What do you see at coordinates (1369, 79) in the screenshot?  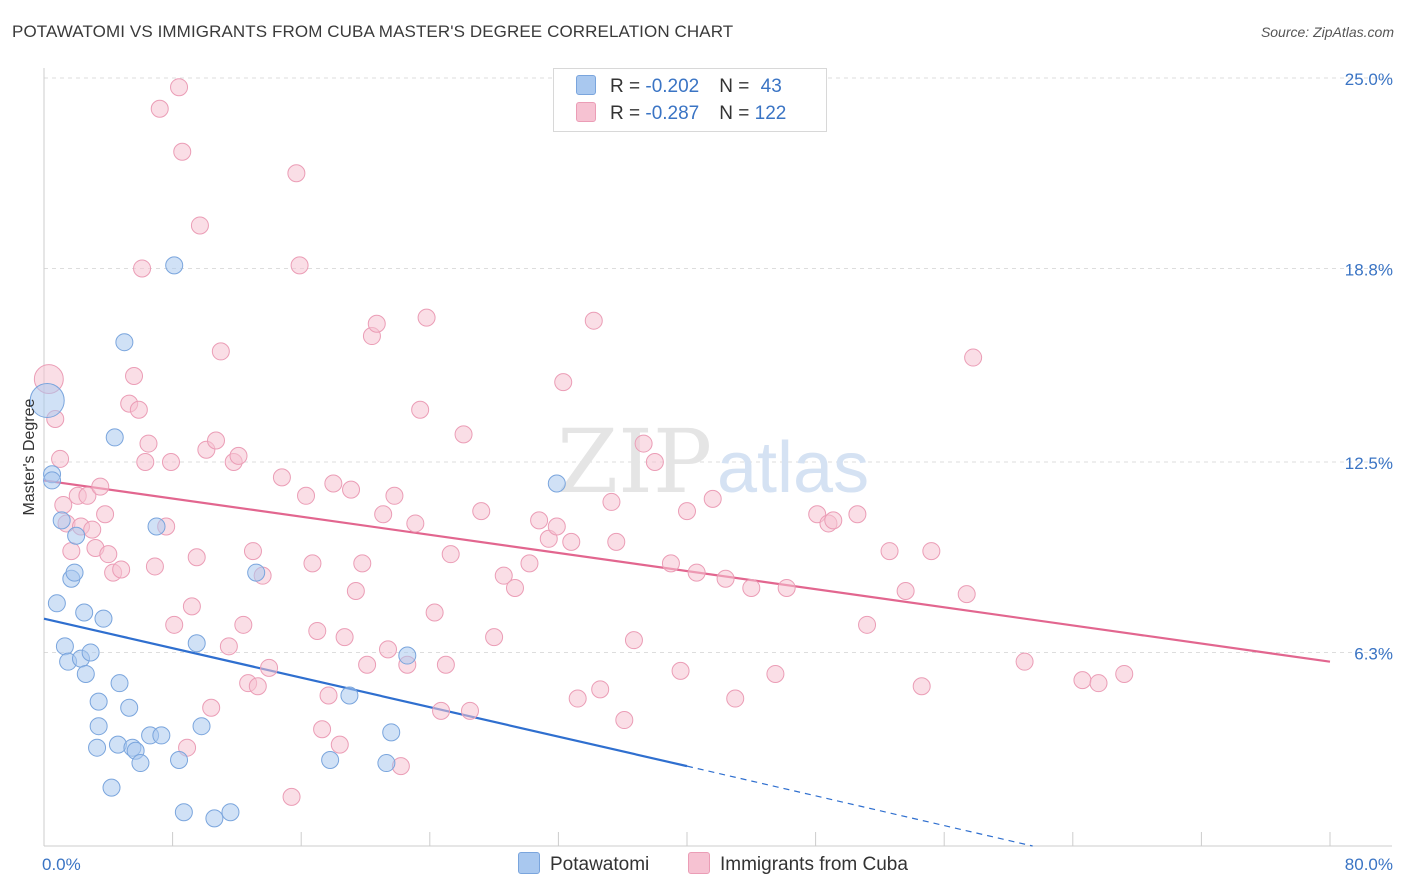 I see `y-tick-label-3: 25.0%` at bounding box center [1369, 79].